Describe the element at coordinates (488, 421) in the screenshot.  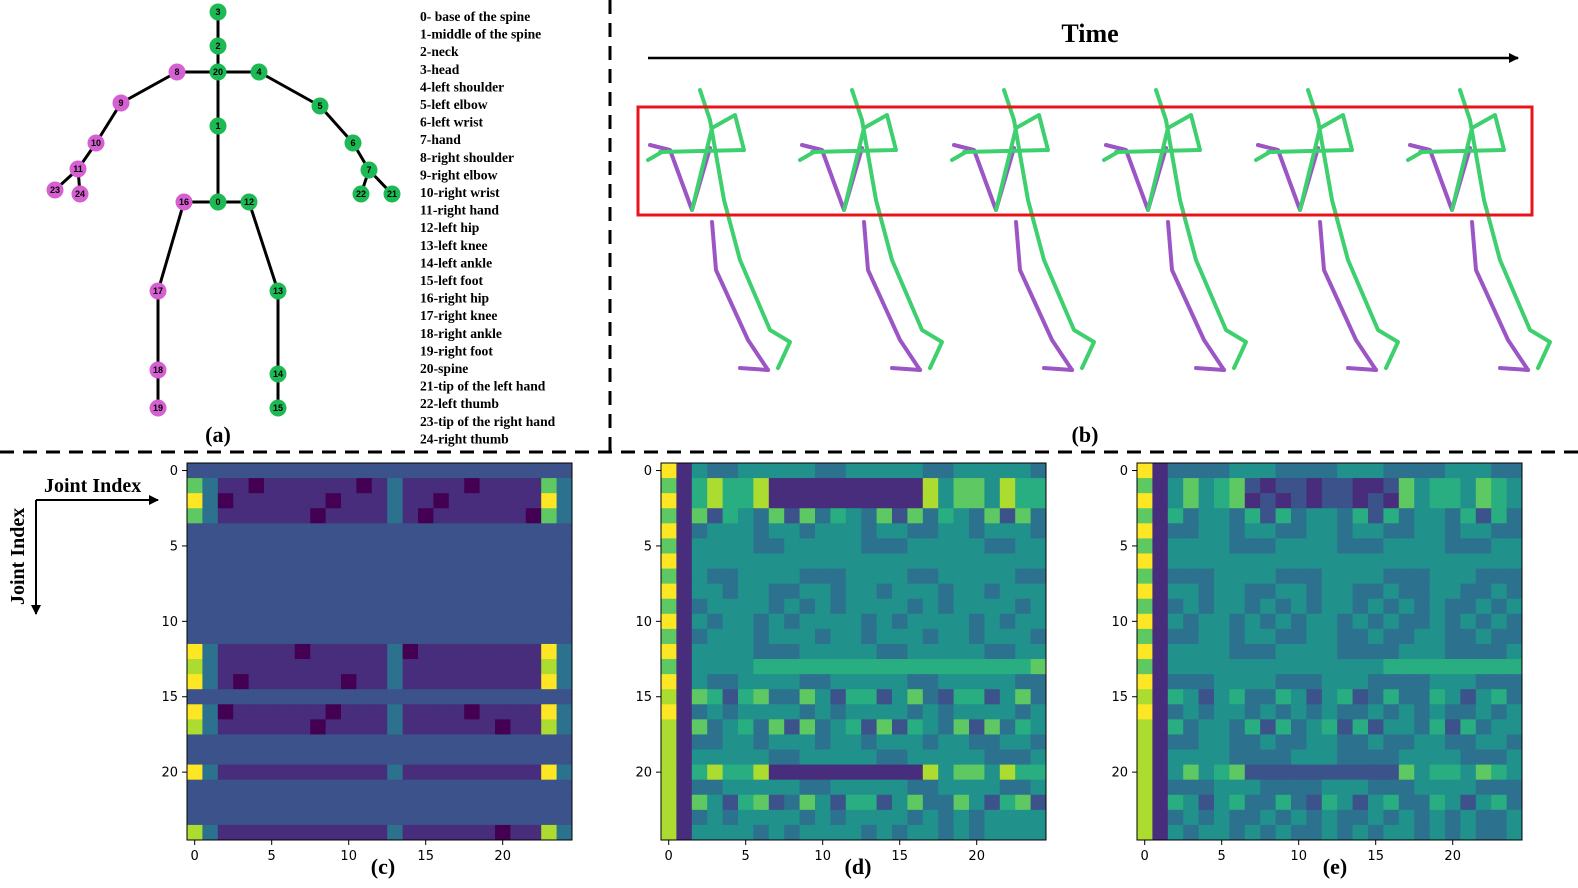
I see `legend-entry: 23-tip of the right hand` at that location.